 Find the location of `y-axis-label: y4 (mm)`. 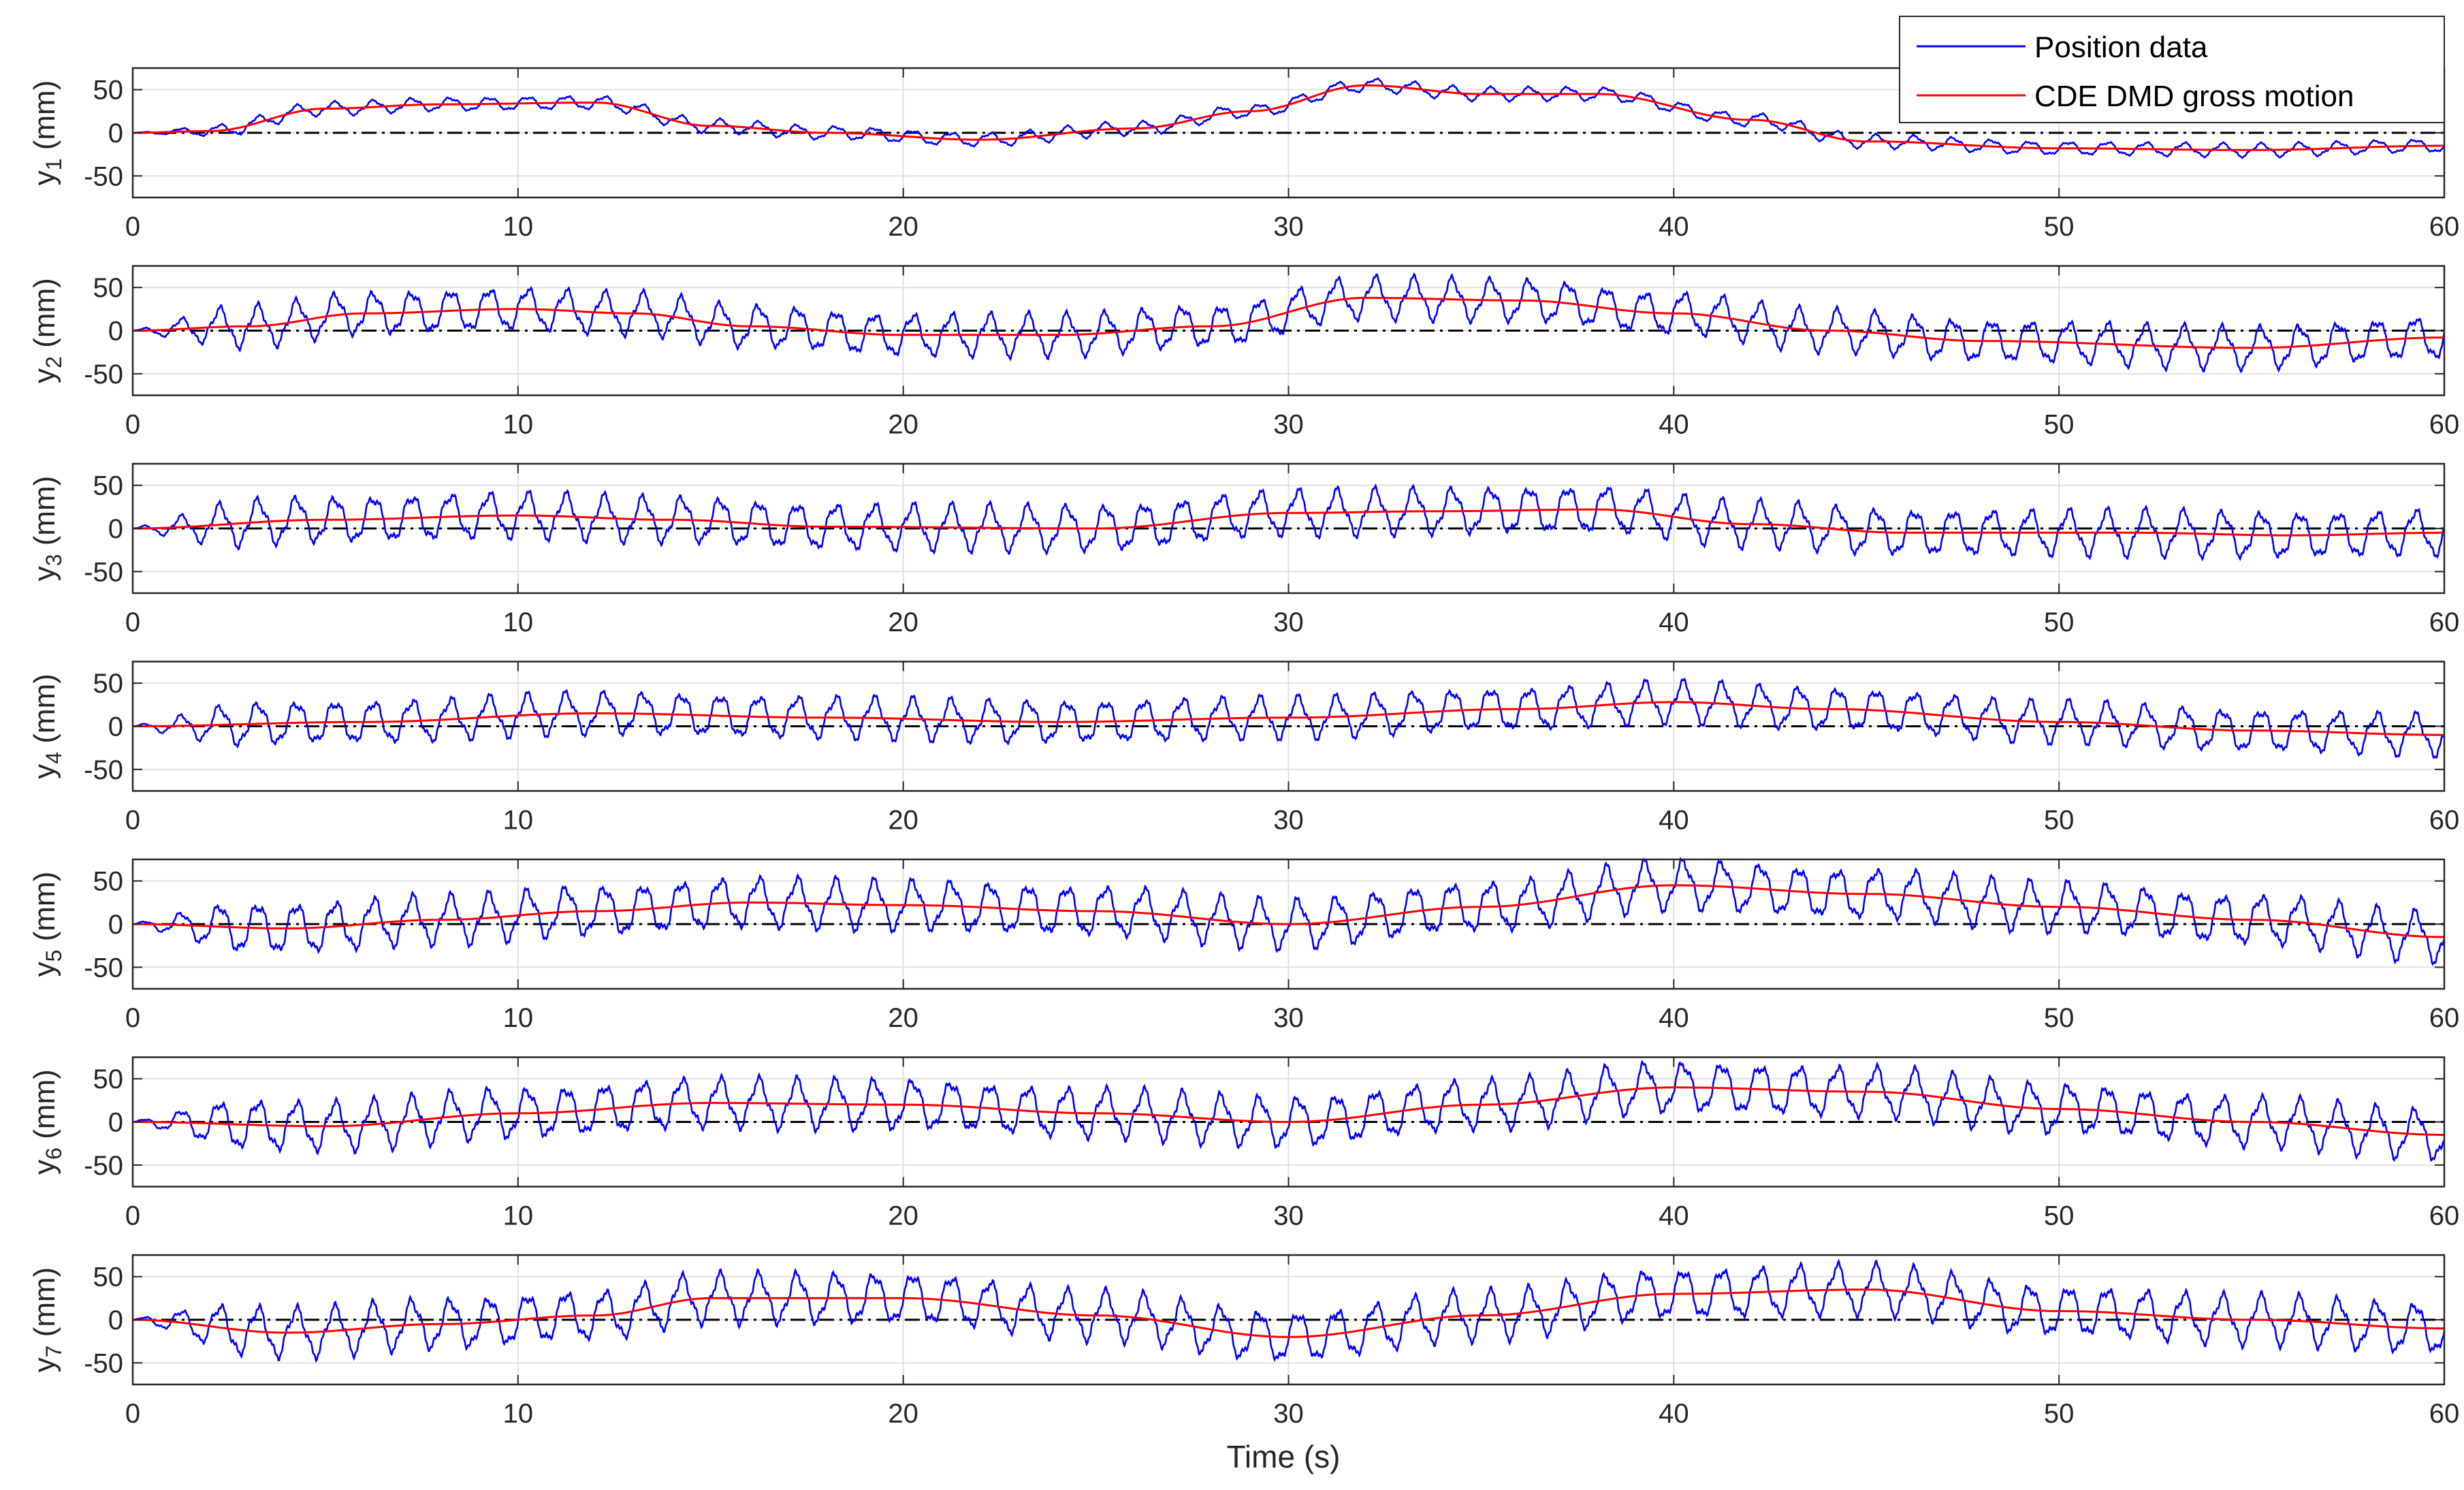

y-axis-label: y4 (mm) is located at coordinates (47, 726).